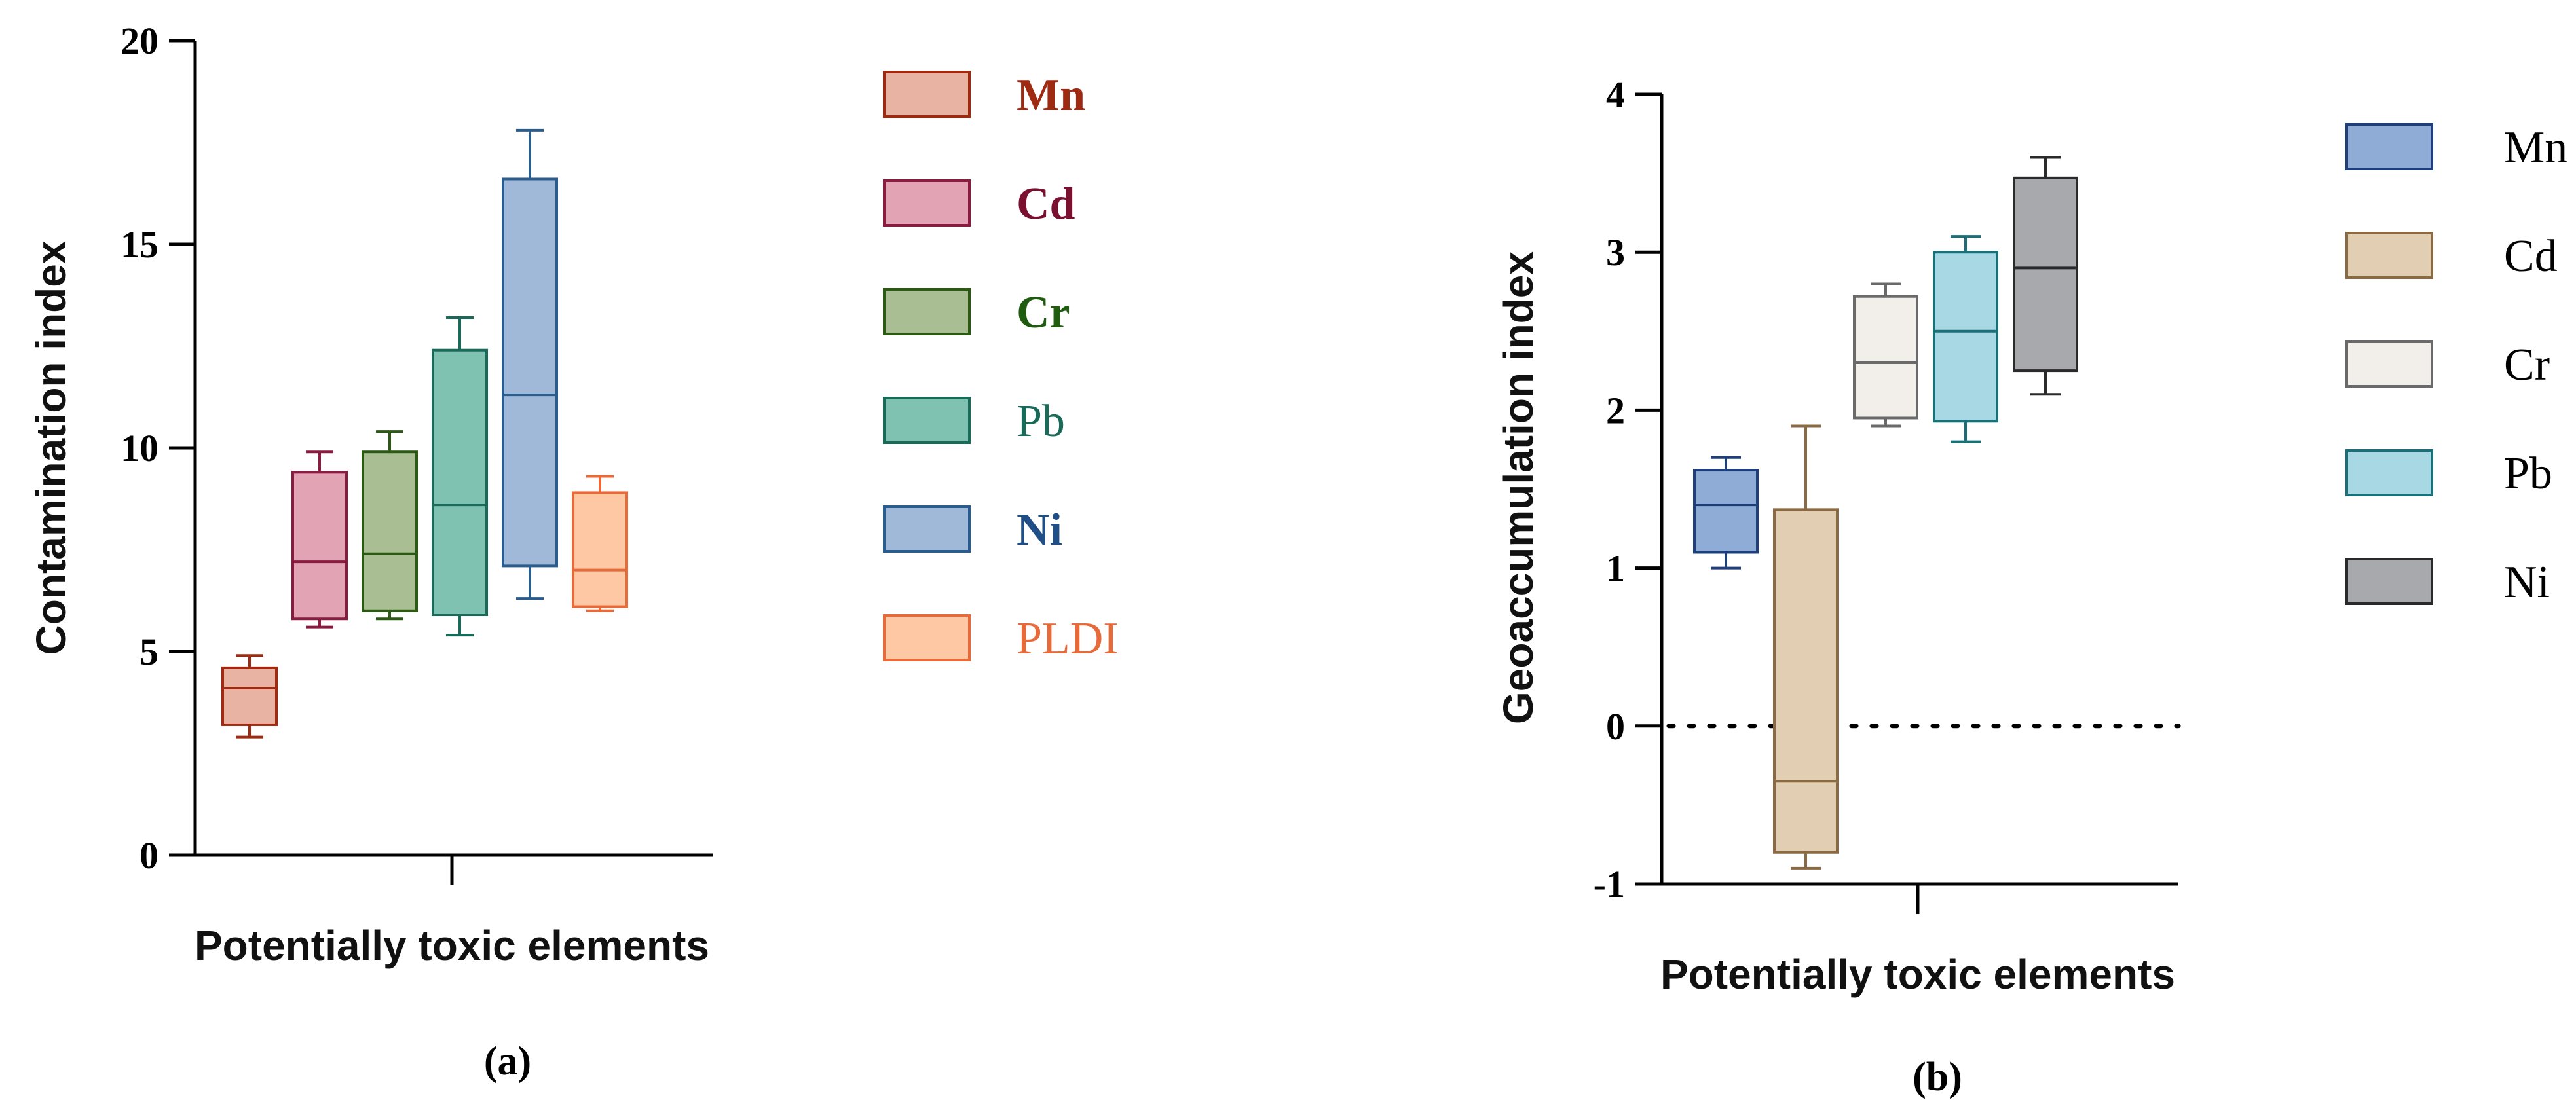 This screenshot has width=2576, height=1119. I want to click on panel-b-y-tick-label: 1, so click(1615, 568).